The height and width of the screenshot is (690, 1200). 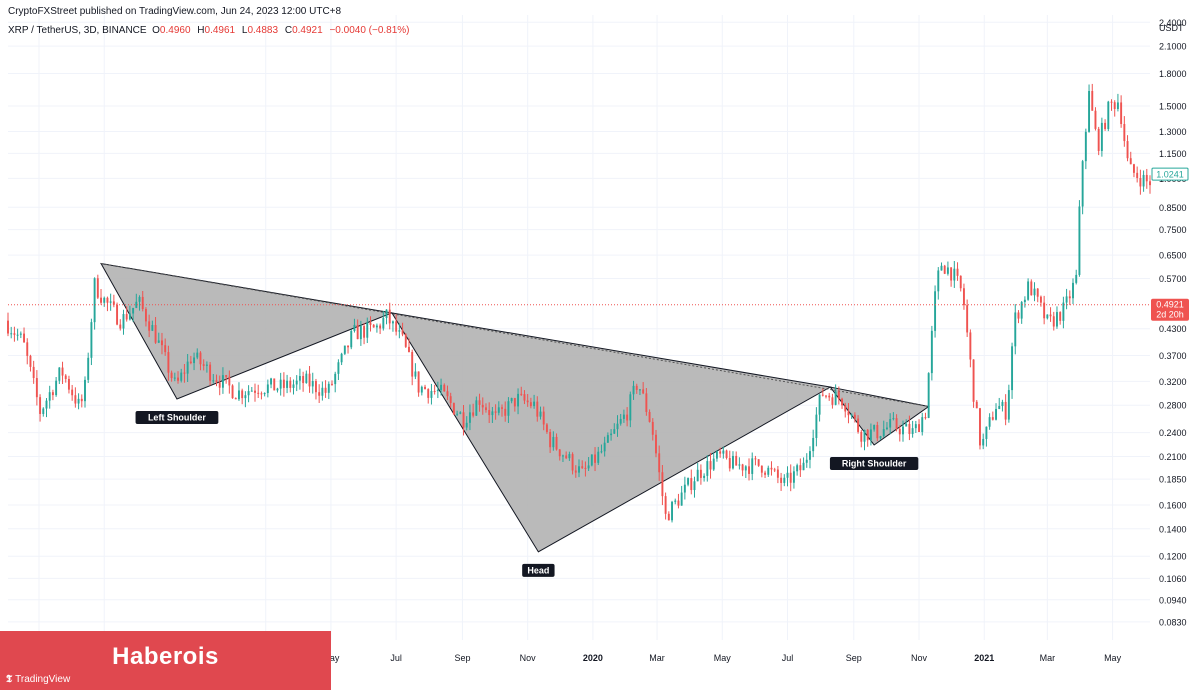 What do you see at coordinates (1173, 329) in the screenshot?
I see `y-tick-label: 0.4300` at bounding box center [1173, 329].